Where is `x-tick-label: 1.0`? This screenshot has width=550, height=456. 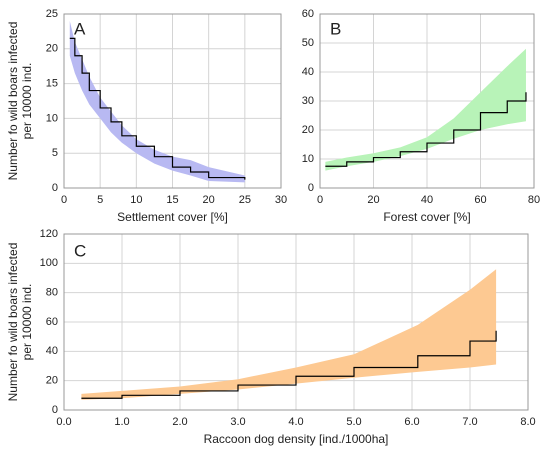
x-tick-label: 1.0 is located at coordinates (121, 422).